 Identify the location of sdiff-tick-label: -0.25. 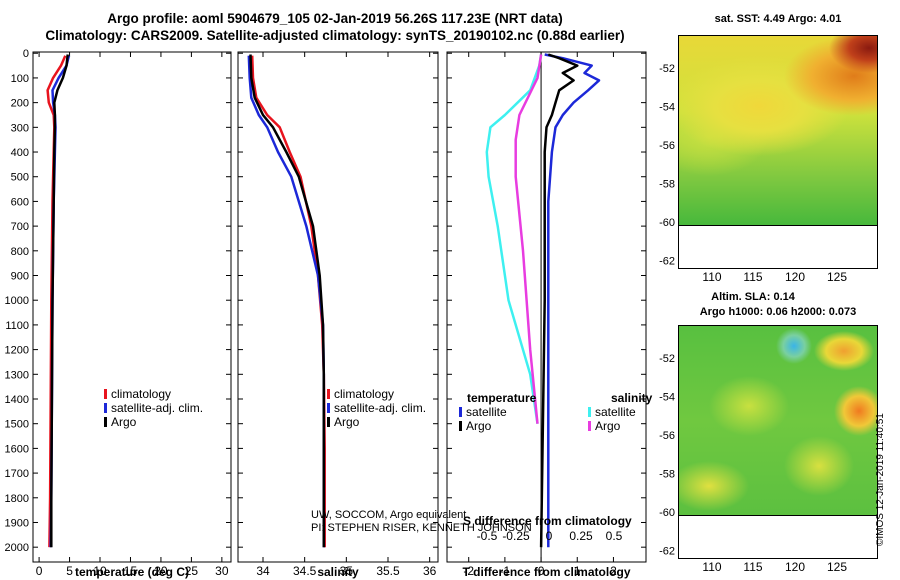
(516, 536).